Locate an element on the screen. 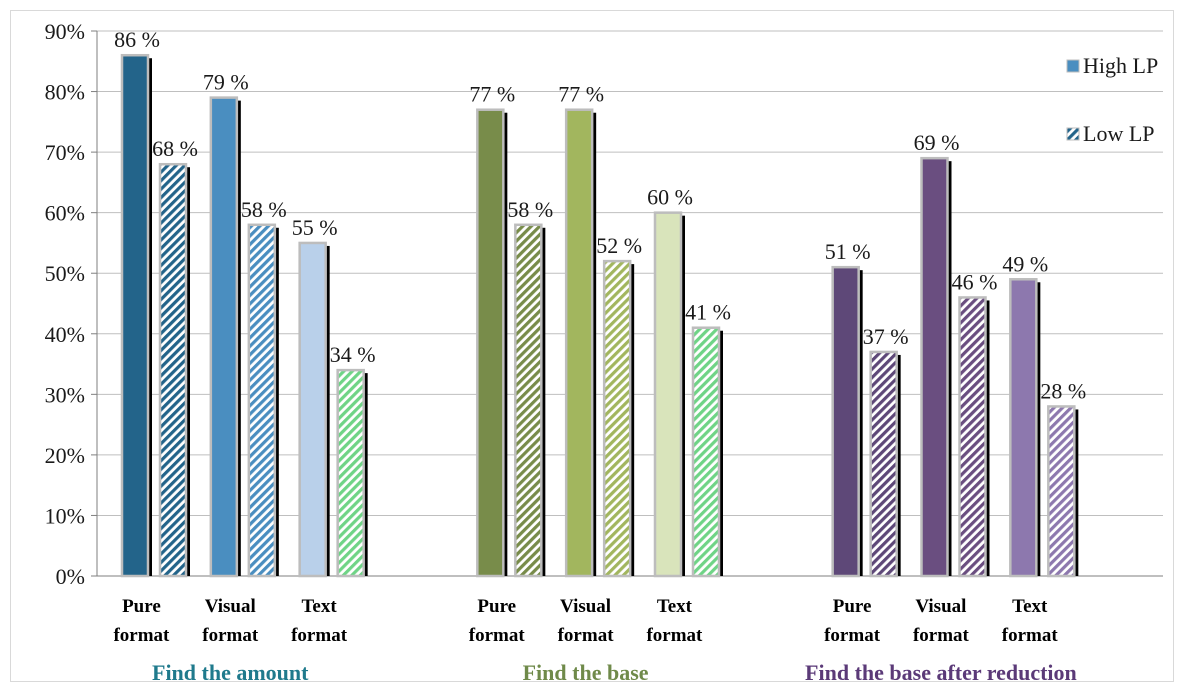 This screenshot has width=1177, height=684. data-label-low-lp: 68 % is located at coordinates (175, 148).